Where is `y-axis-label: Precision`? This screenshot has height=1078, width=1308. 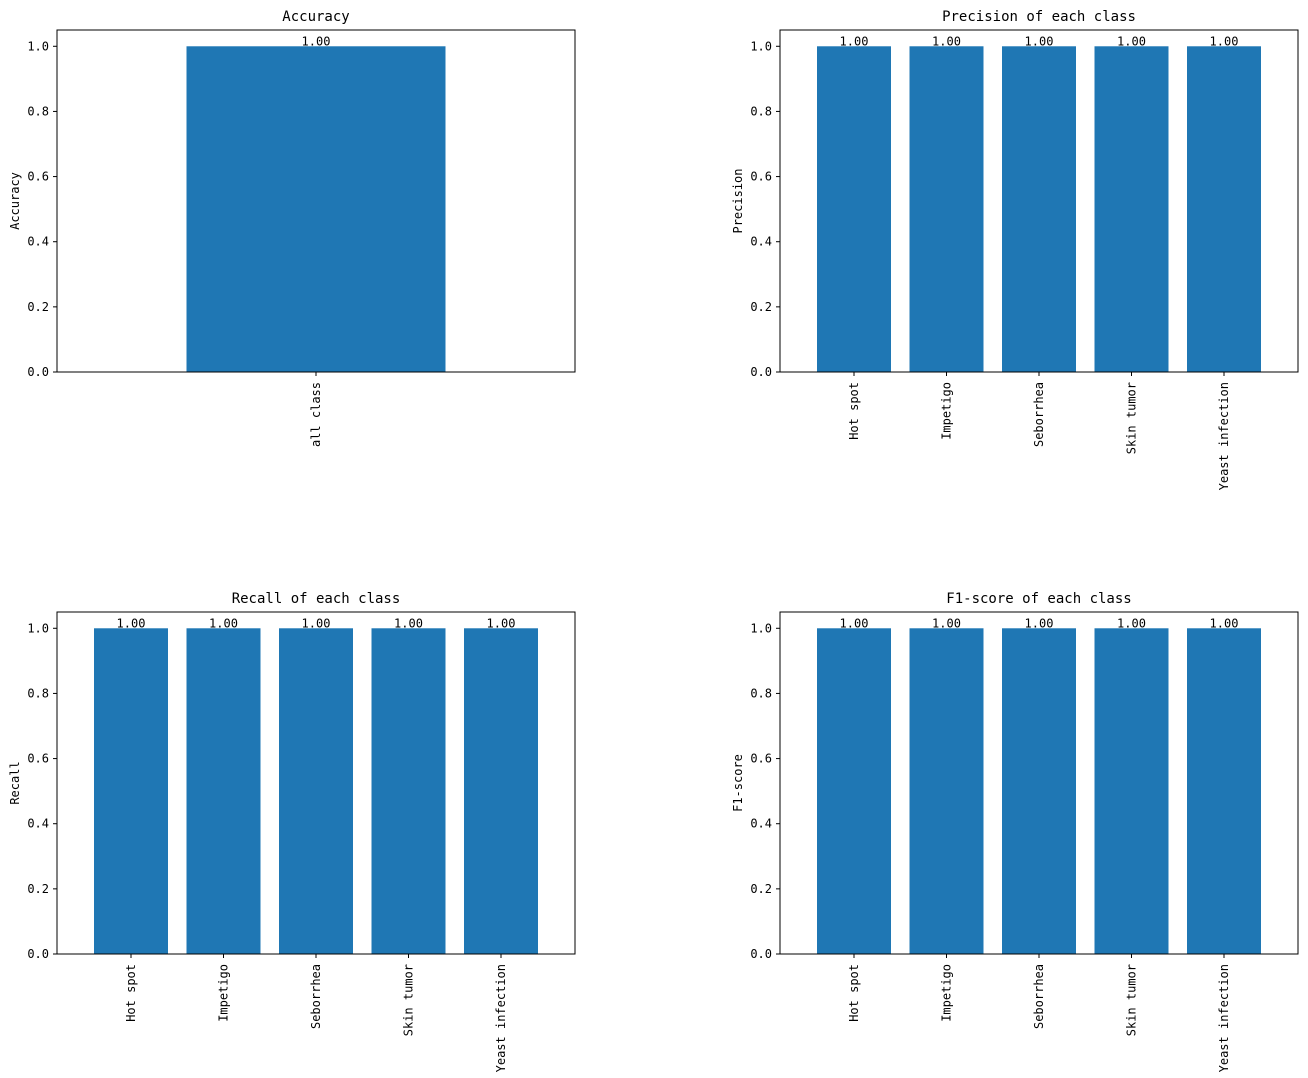 y-axis-label: Precision is located at coordinates (738, 200).